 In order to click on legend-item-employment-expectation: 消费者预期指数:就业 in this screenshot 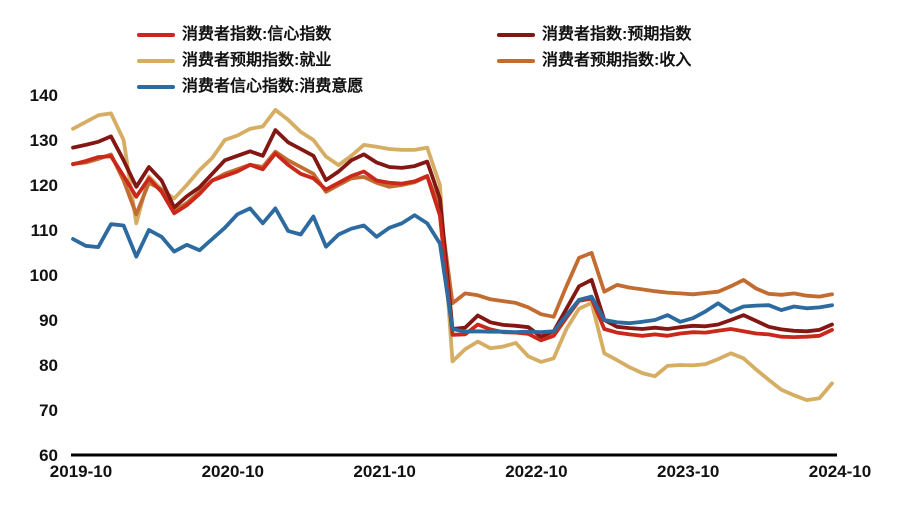, I will do `click(317, 61)`.